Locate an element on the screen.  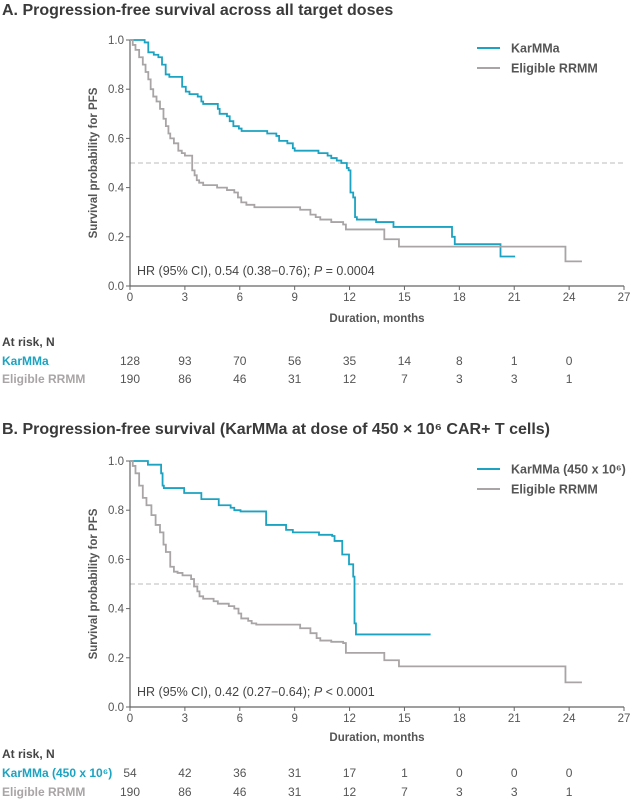
at-risk-value: 14 is located at coordinates (405, 361).